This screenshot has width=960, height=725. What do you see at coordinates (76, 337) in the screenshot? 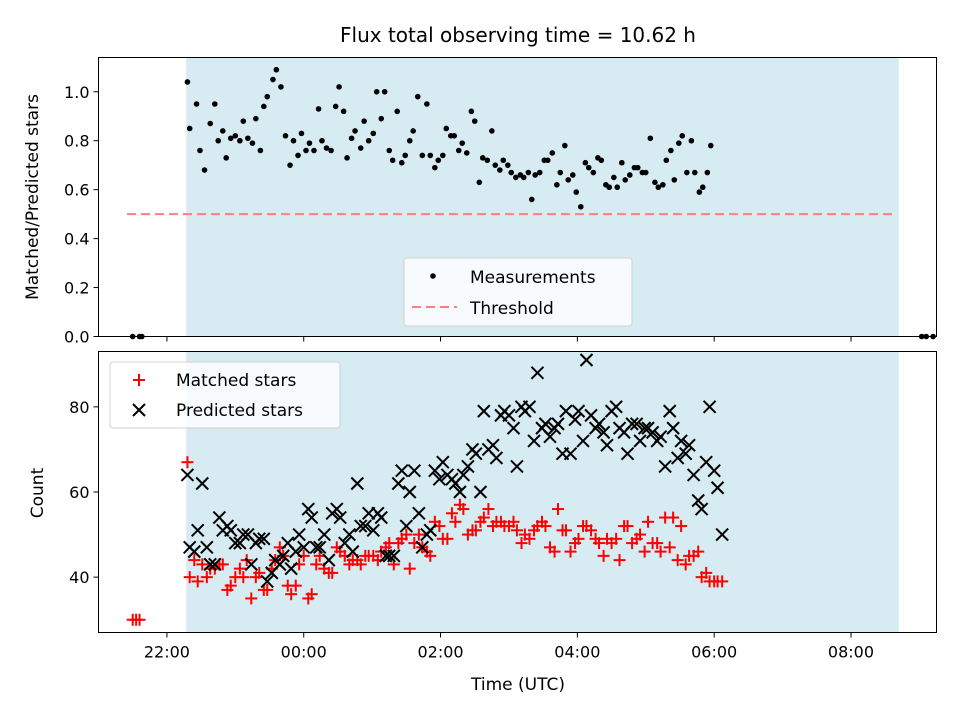
I see `top-y-tick-label: 0.0` at bounding box center [76, 337].